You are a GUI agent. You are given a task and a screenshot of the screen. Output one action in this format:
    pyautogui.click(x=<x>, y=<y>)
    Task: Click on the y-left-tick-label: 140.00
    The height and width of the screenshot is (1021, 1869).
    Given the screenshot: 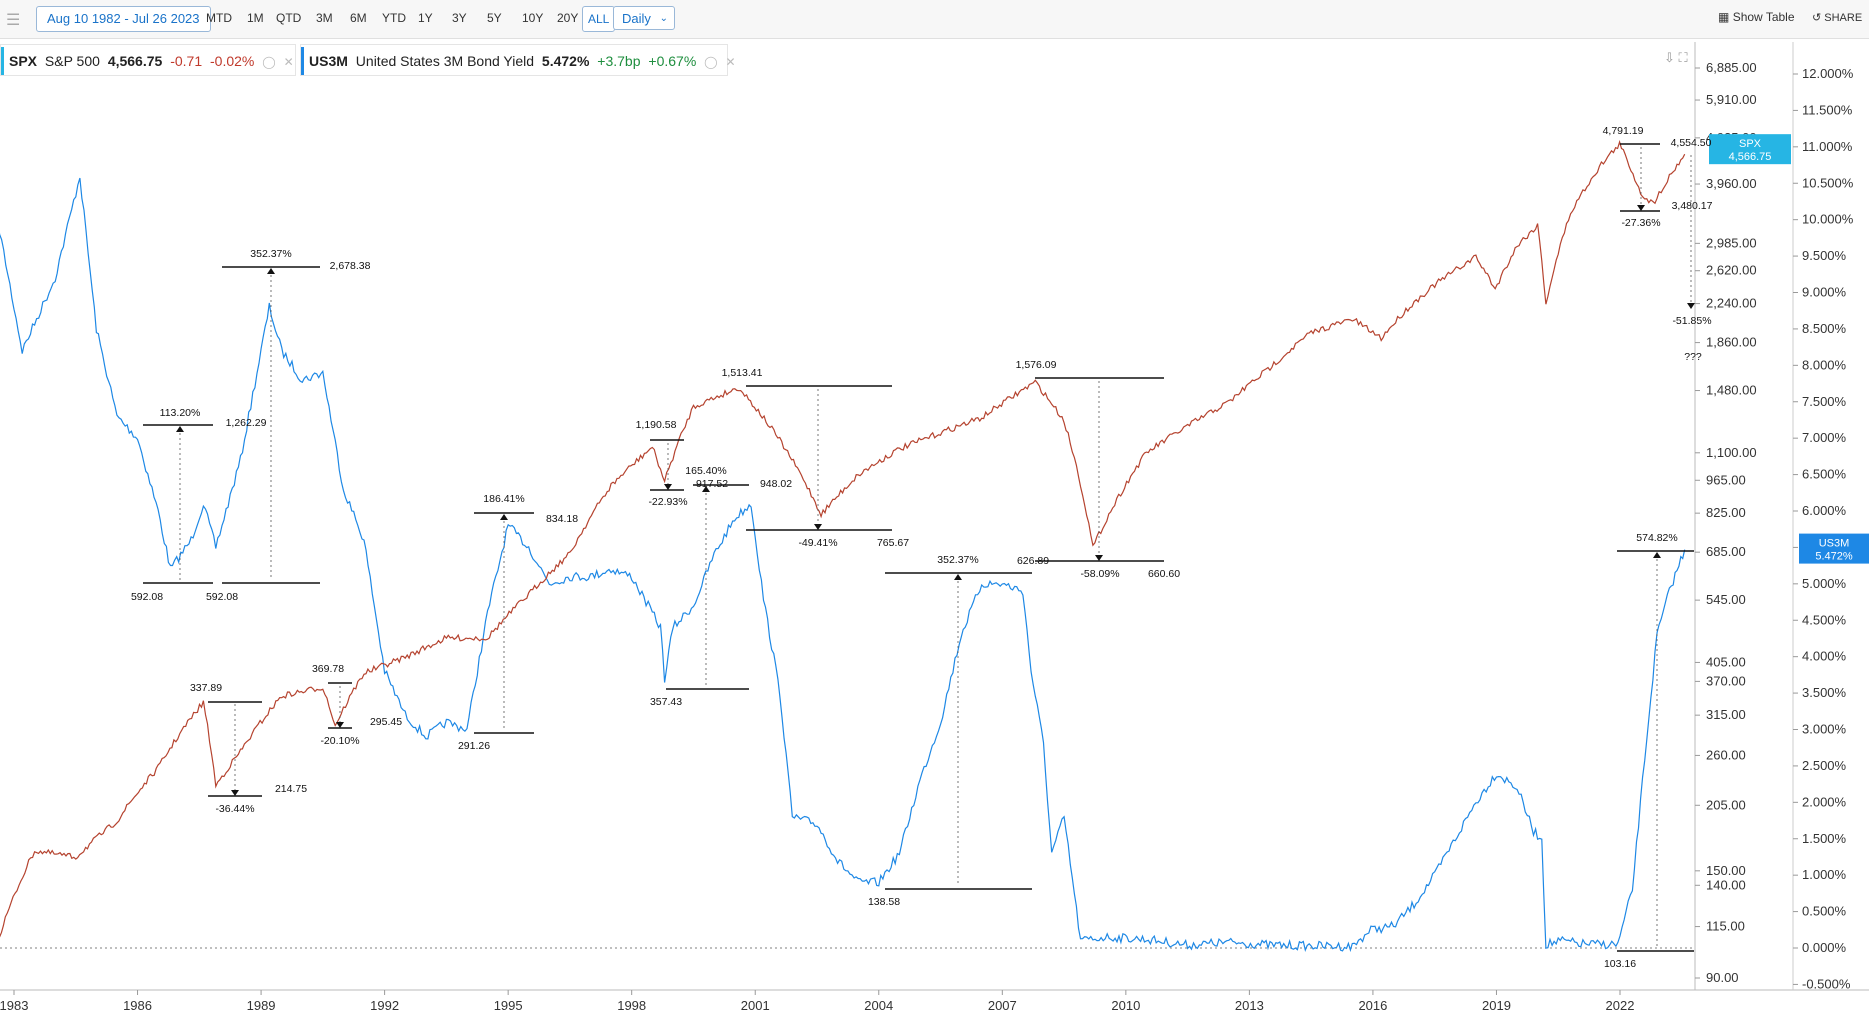 What is the action you would take?
    pyautogui.click(x=1726, y=884)
    